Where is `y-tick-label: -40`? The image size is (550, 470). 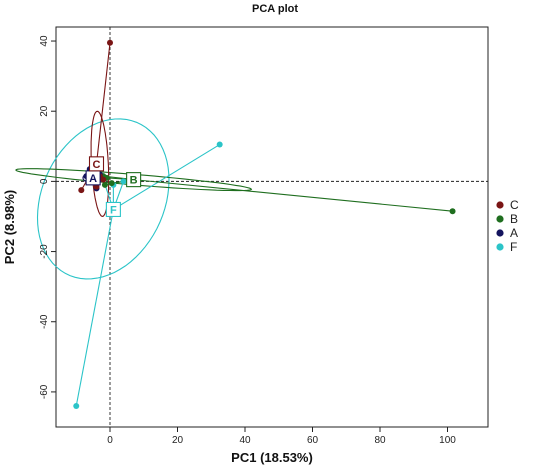
y-tick-label: -40 is located at coordinates (44, 321).